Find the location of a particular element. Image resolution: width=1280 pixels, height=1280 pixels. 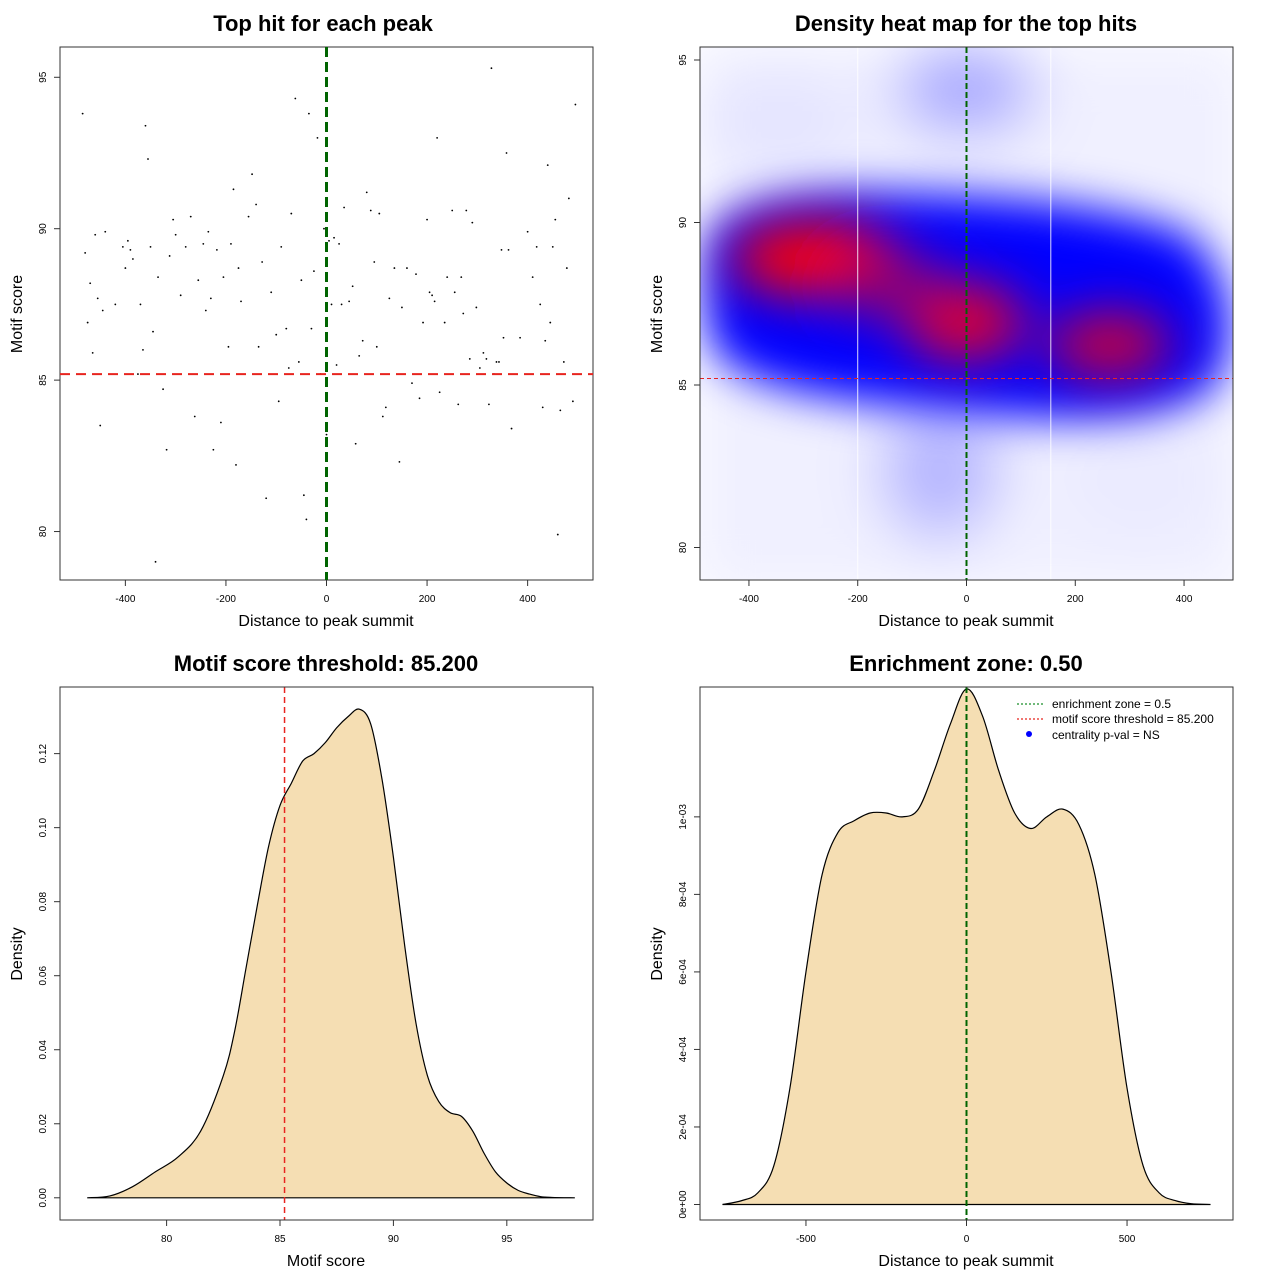

x-tick-label: -400 is located at coordinates (125, 599).